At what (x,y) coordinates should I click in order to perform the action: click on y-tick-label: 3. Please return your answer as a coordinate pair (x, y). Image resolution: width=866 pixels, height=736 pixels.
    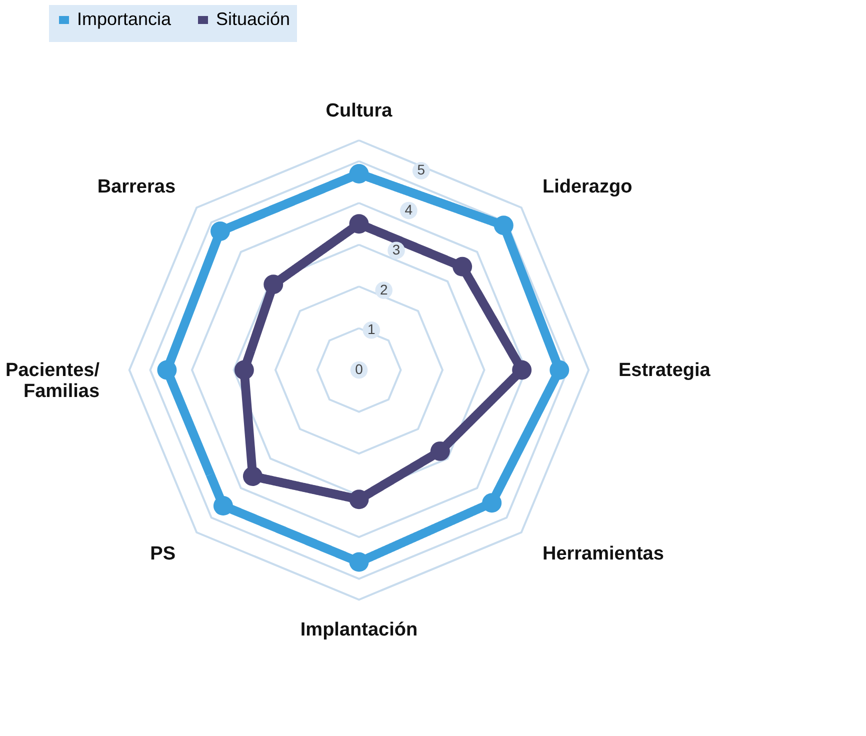
    Looking at the image, I should click on (396, 249).